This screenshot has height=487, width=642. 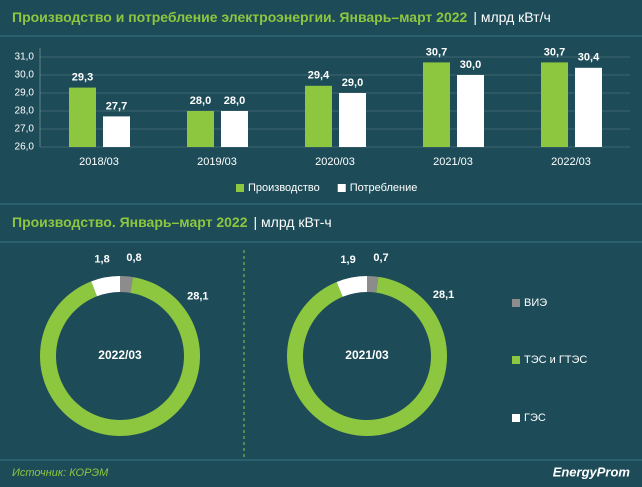 I want to click on y-tick-label: 31,0, so click(x=25, y=57).